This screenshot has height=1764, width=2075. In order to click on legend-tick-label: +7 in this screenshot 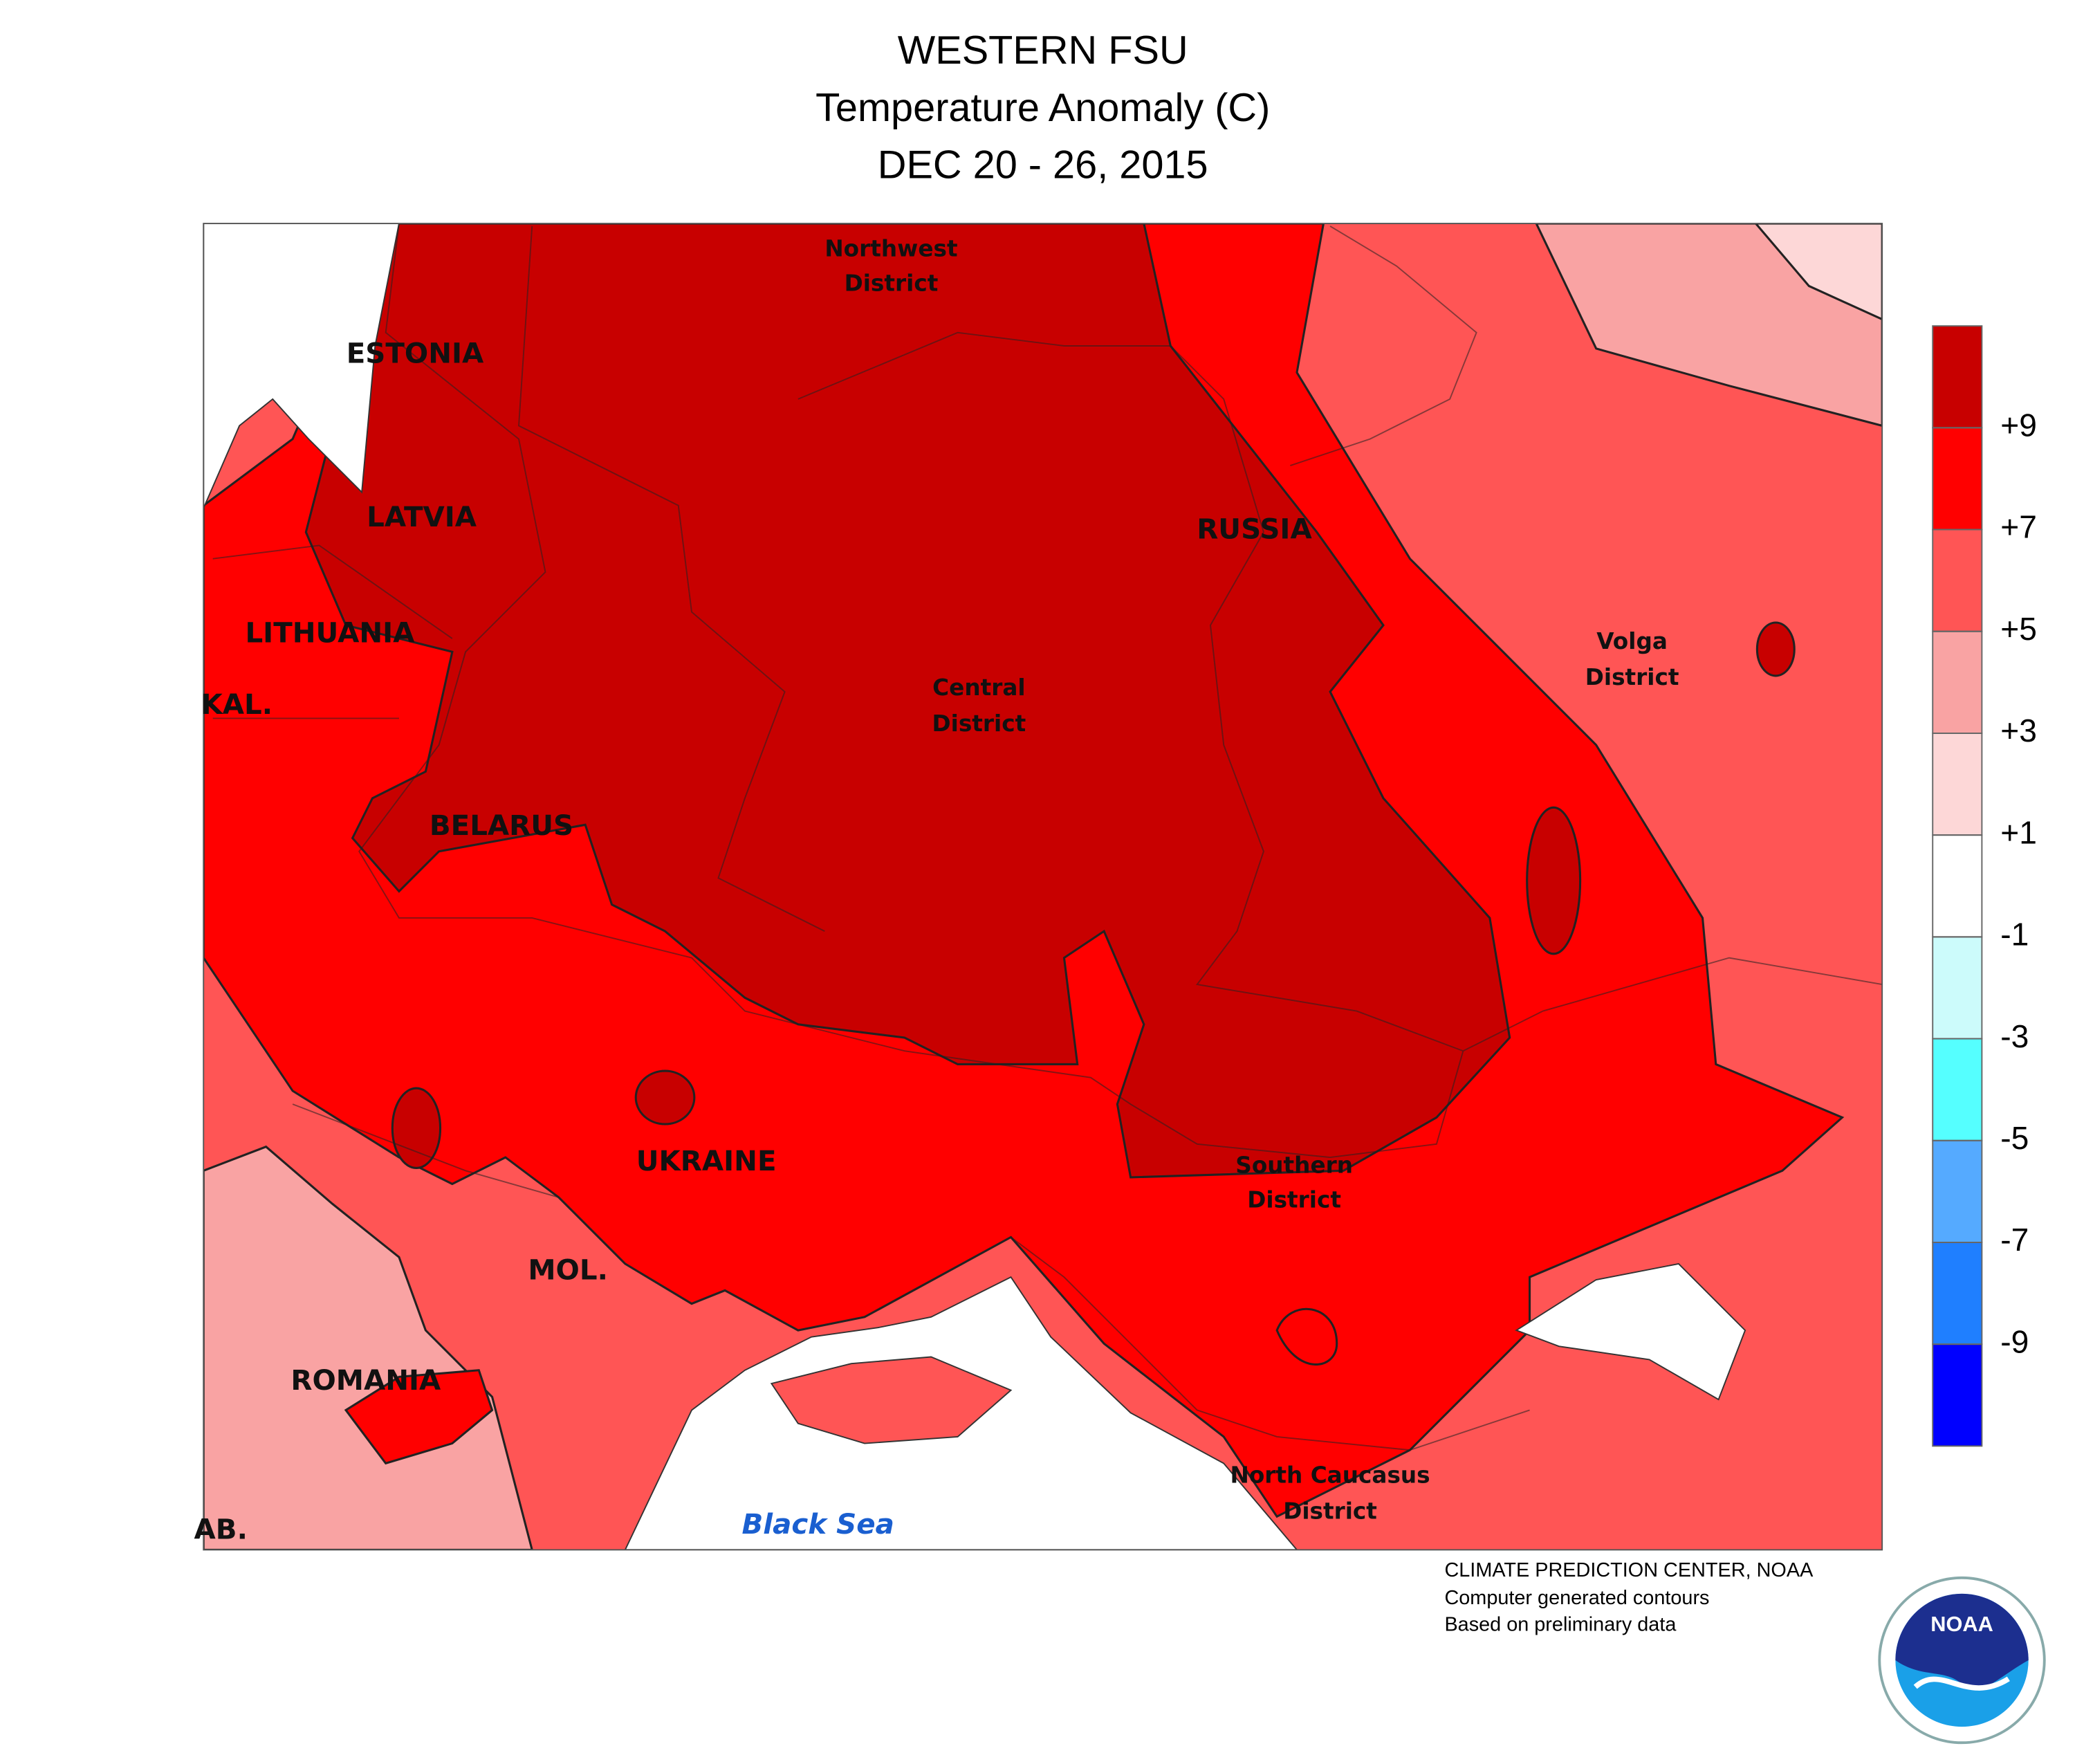, I will do `click(2018, 527)`.